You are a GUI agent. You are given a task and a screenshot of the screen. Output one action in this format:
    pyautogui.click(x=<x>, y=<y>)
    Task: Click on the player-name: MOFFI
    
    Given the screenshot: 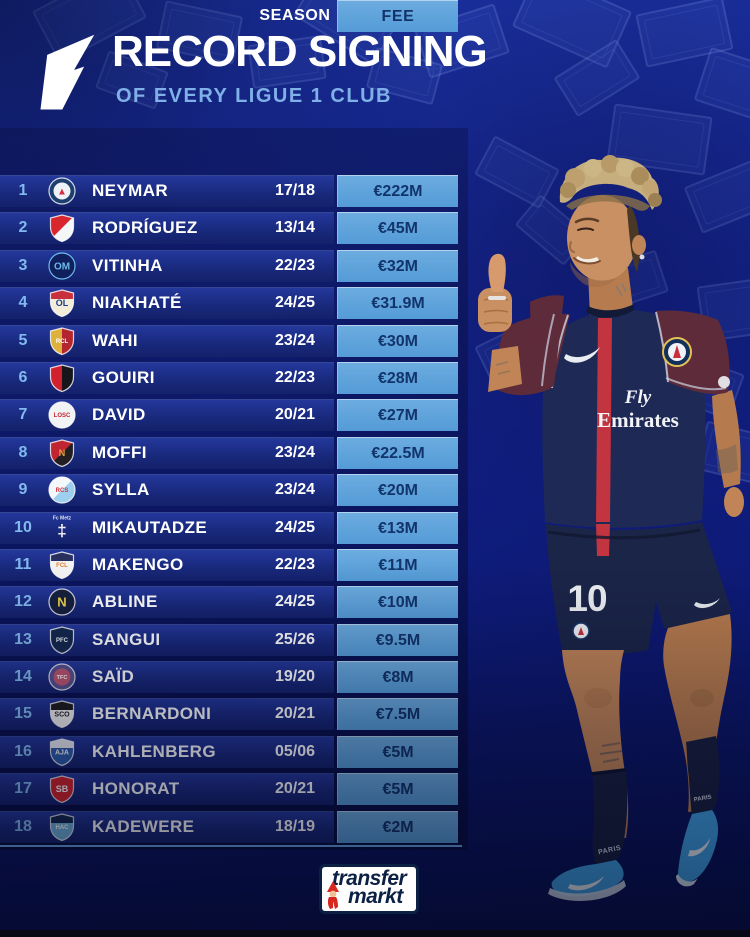 What is the action you would take?
    pyautogui.click(x=119, y=452)
    